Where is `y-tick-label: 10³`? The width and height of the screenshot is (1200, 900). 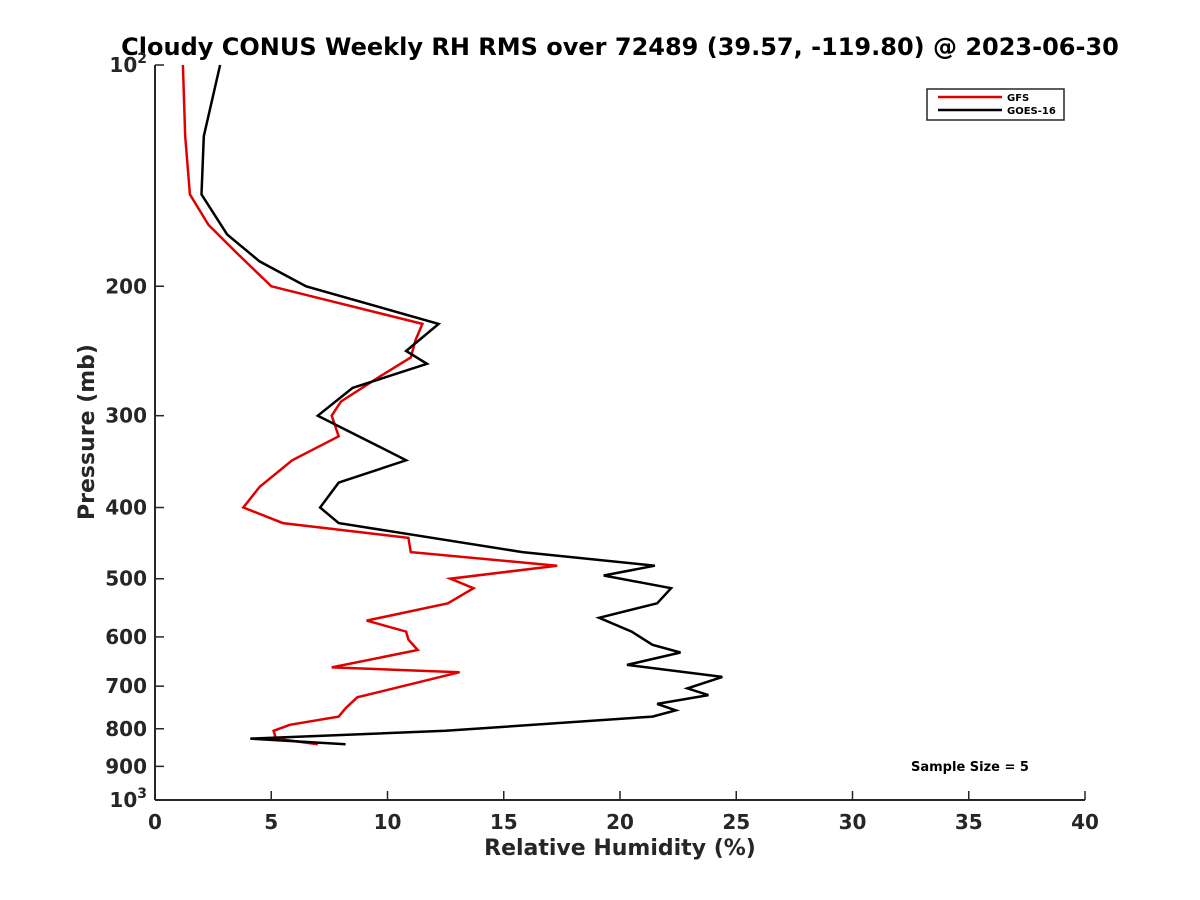
y-tick-label: 10³ is located at coordinates (128, 799).